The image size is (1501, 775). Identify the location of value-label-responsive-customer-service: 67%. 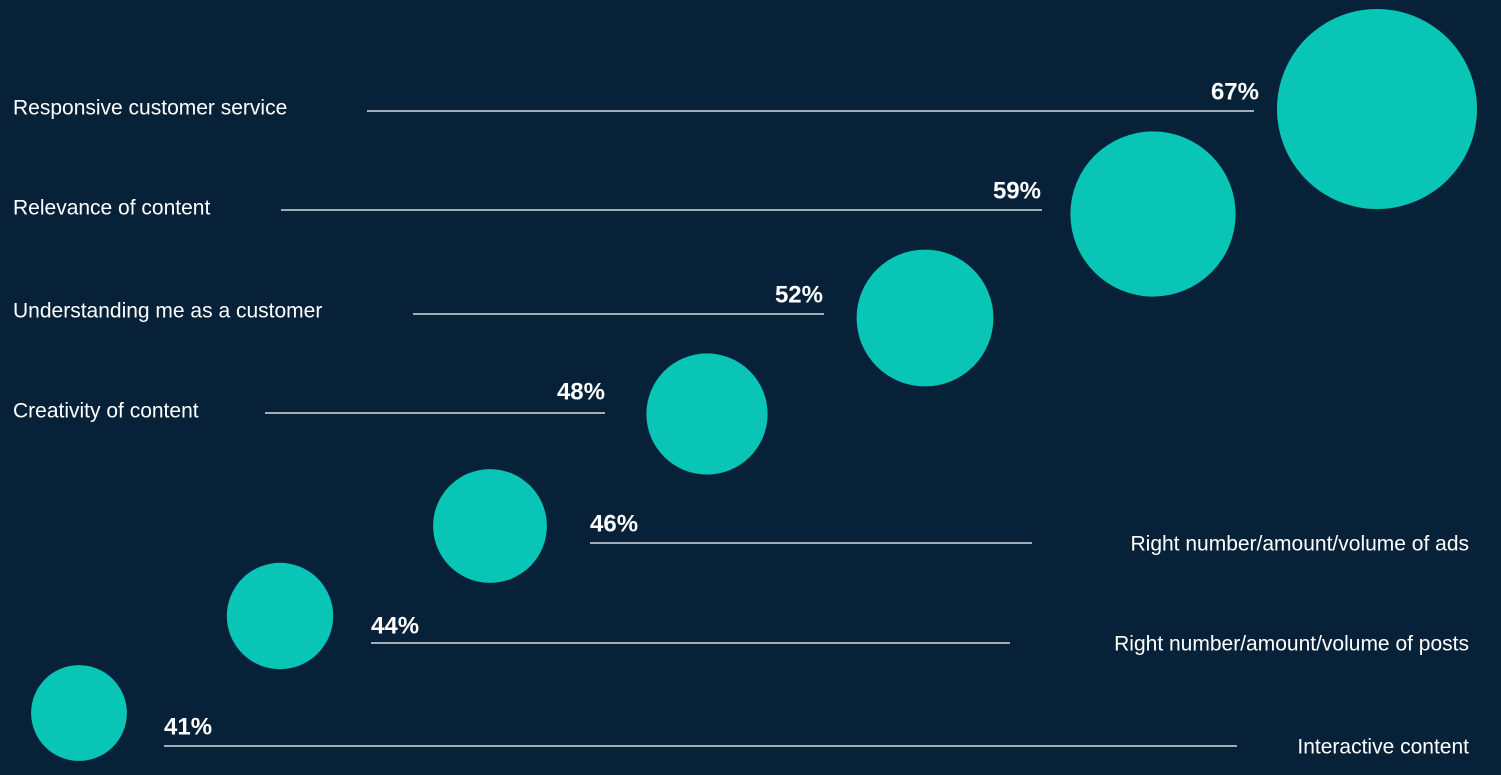
(1235, 91).